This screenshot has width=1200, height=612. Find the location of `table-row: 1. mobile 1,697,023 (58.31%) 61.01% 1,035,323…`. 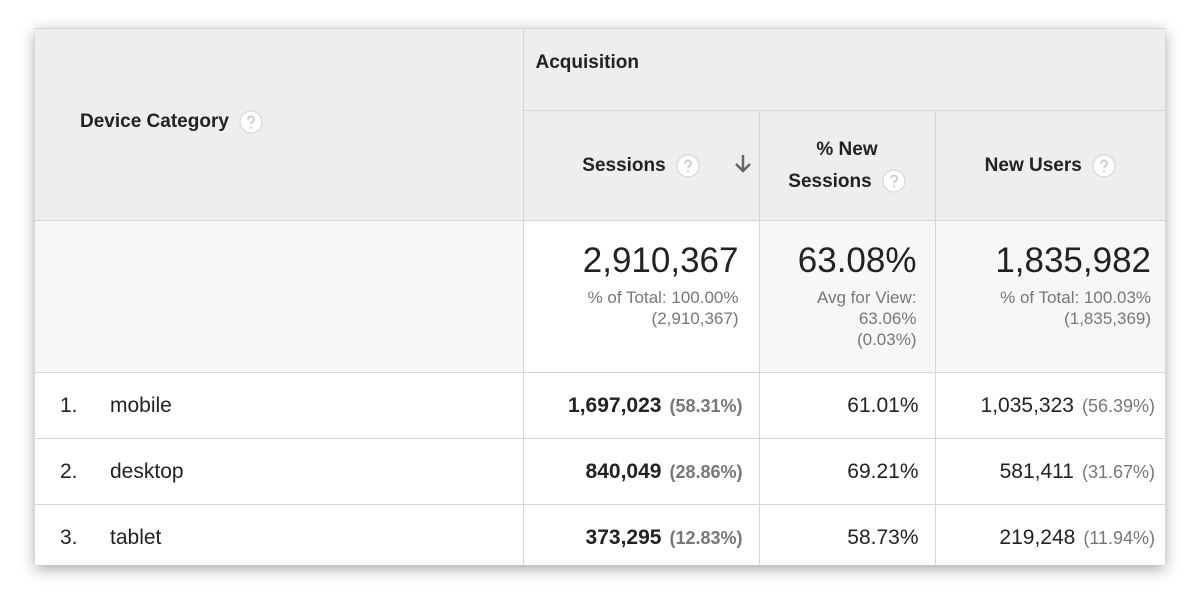

table-row: 1. mobile 1,697,023 (58.31%) 61.01% 1,035,323… is located at coordinates (600, 405).